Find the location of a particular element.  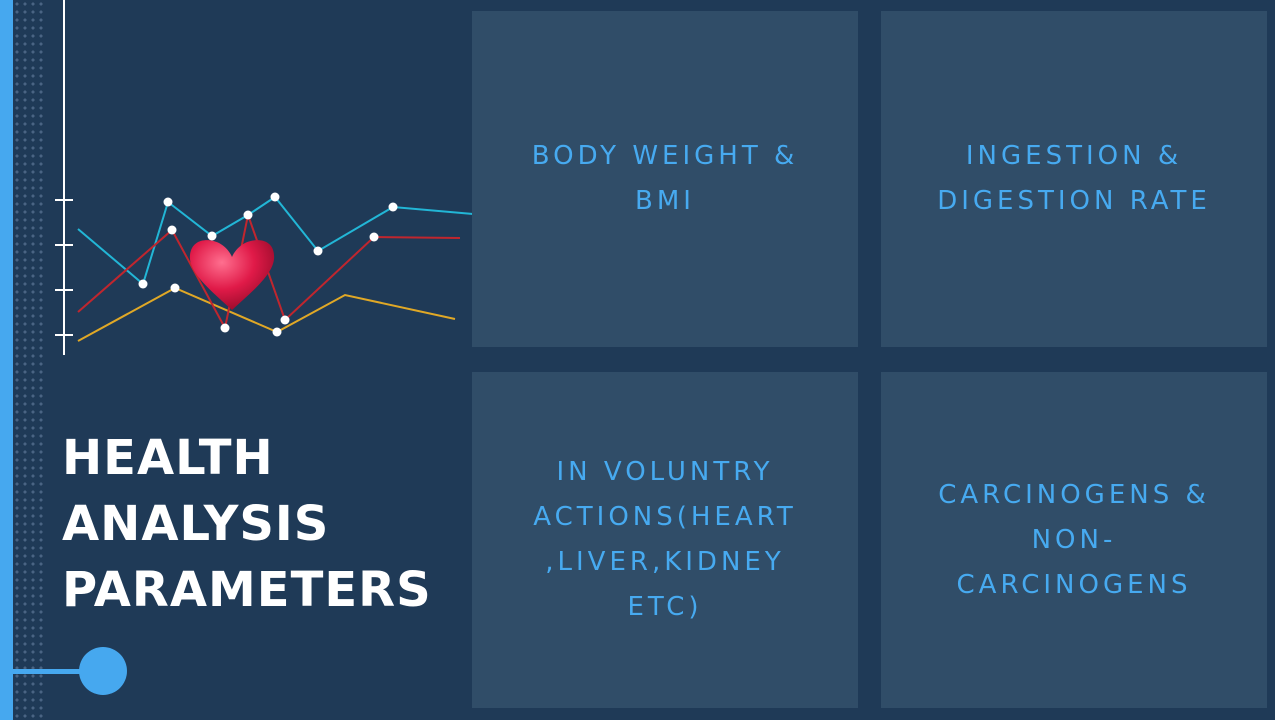

tile-carcinogens: CARCINOGENS & NON- CARCINOGENS is located at coordinates (1074, 540).